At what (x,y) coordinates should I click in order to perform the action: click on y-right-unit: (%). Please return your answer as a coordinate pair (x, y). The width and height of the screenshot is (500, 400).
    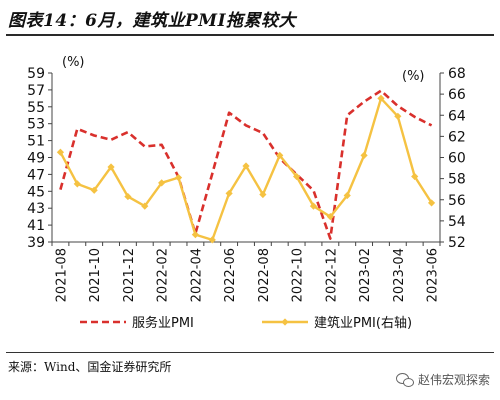
    Looking at the image, I should click on (413, 76).